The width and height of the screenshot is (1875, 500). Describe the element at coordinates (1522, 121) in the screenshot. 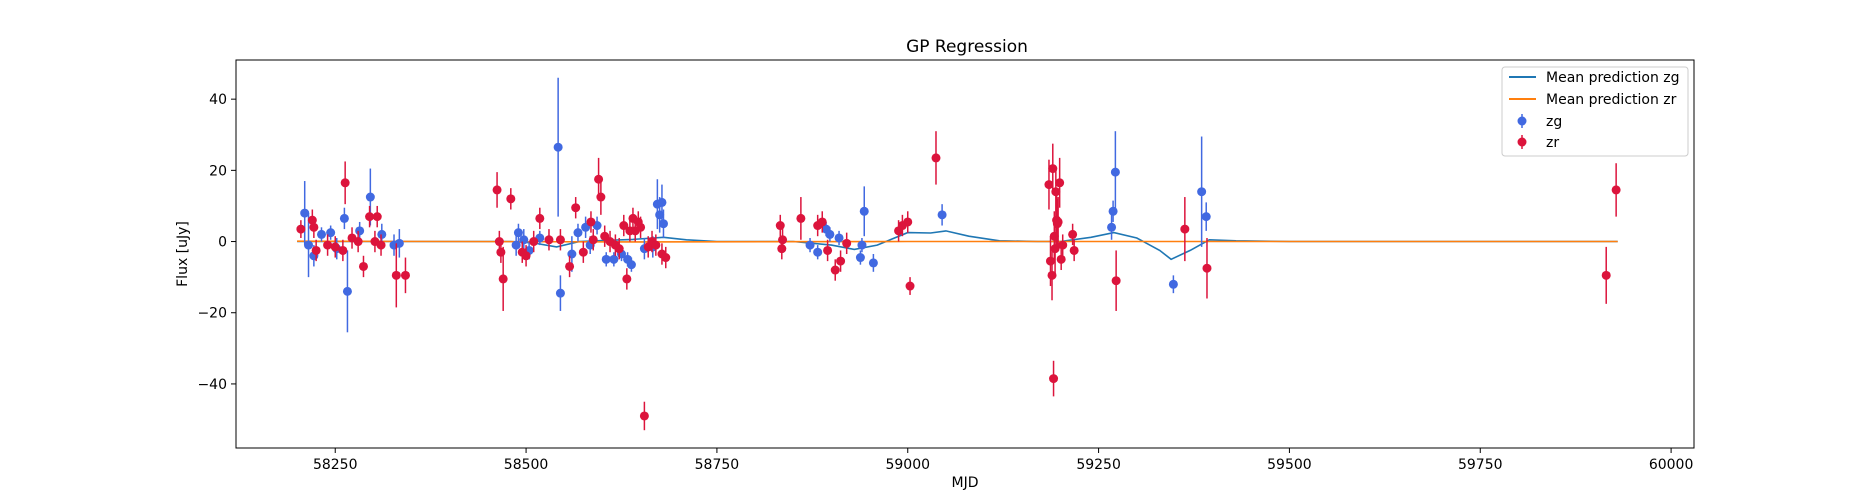

I see `legend-swatch-zg-marker` at that location.